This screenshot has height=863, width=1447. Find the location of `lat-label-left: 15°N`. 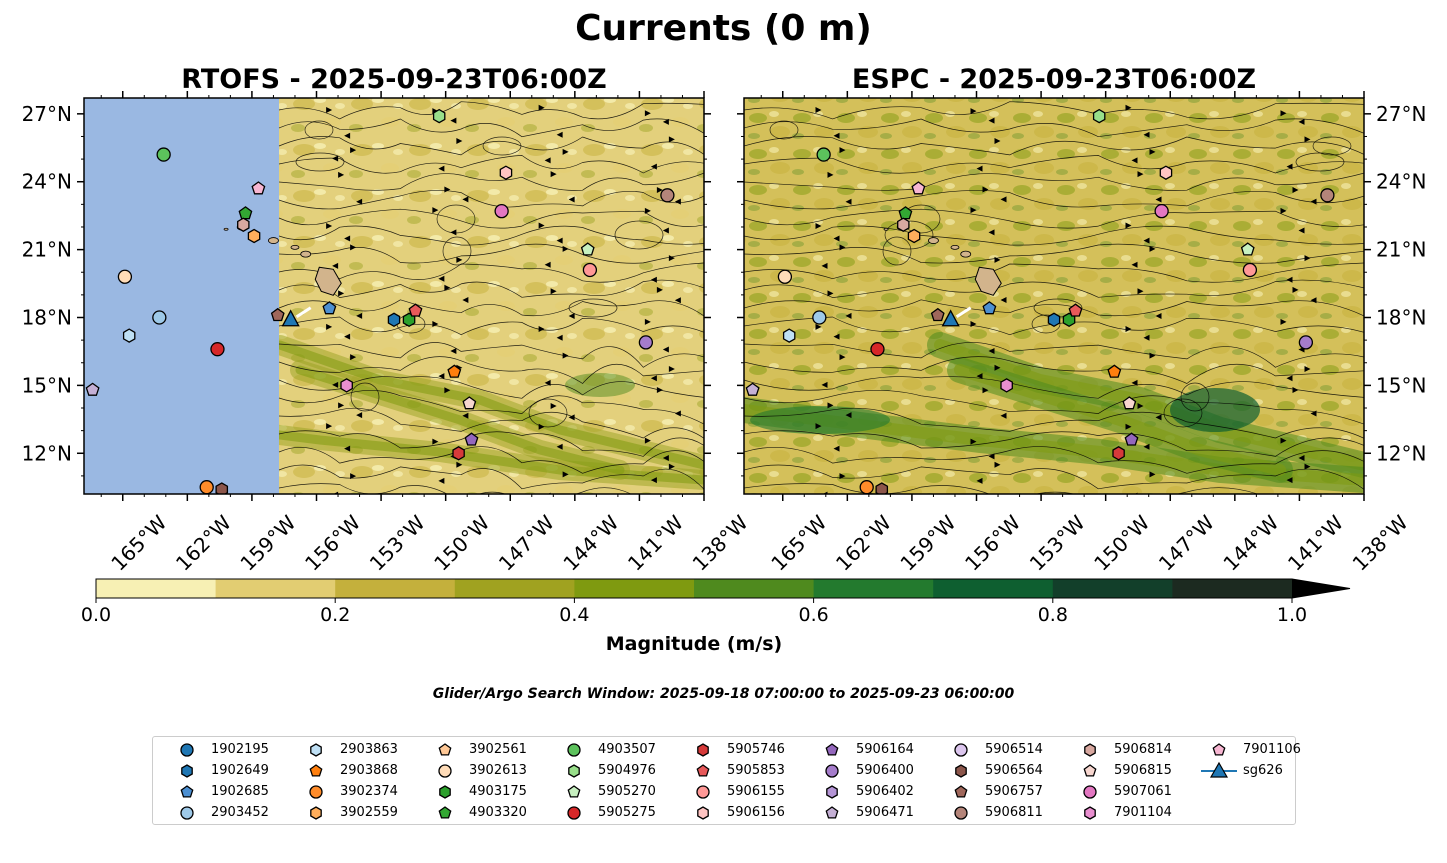

lat-label-left: 15°N is located at coordinates (47, 385).